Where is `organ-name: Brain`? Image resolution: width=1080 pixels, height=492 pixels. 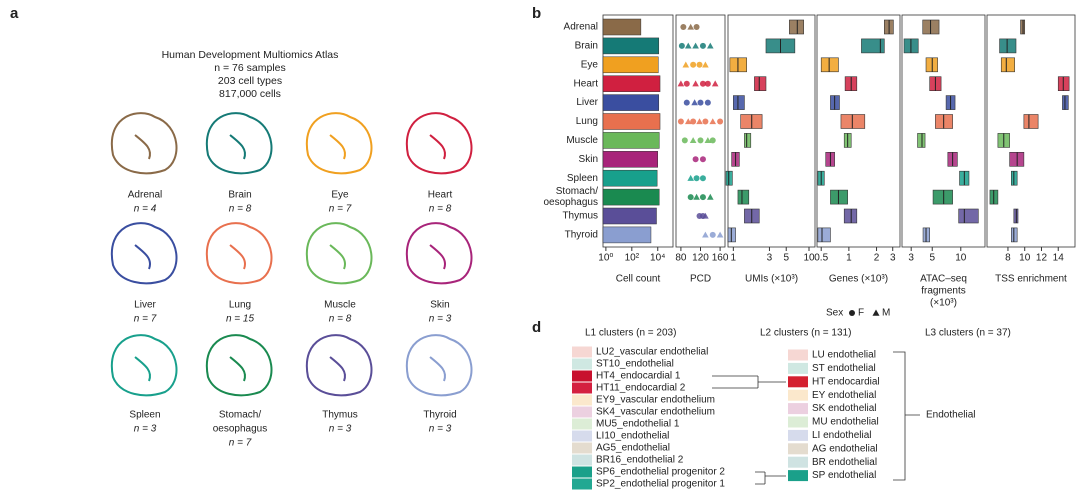 organ-name: Brain is located at coordinates (239, 195).